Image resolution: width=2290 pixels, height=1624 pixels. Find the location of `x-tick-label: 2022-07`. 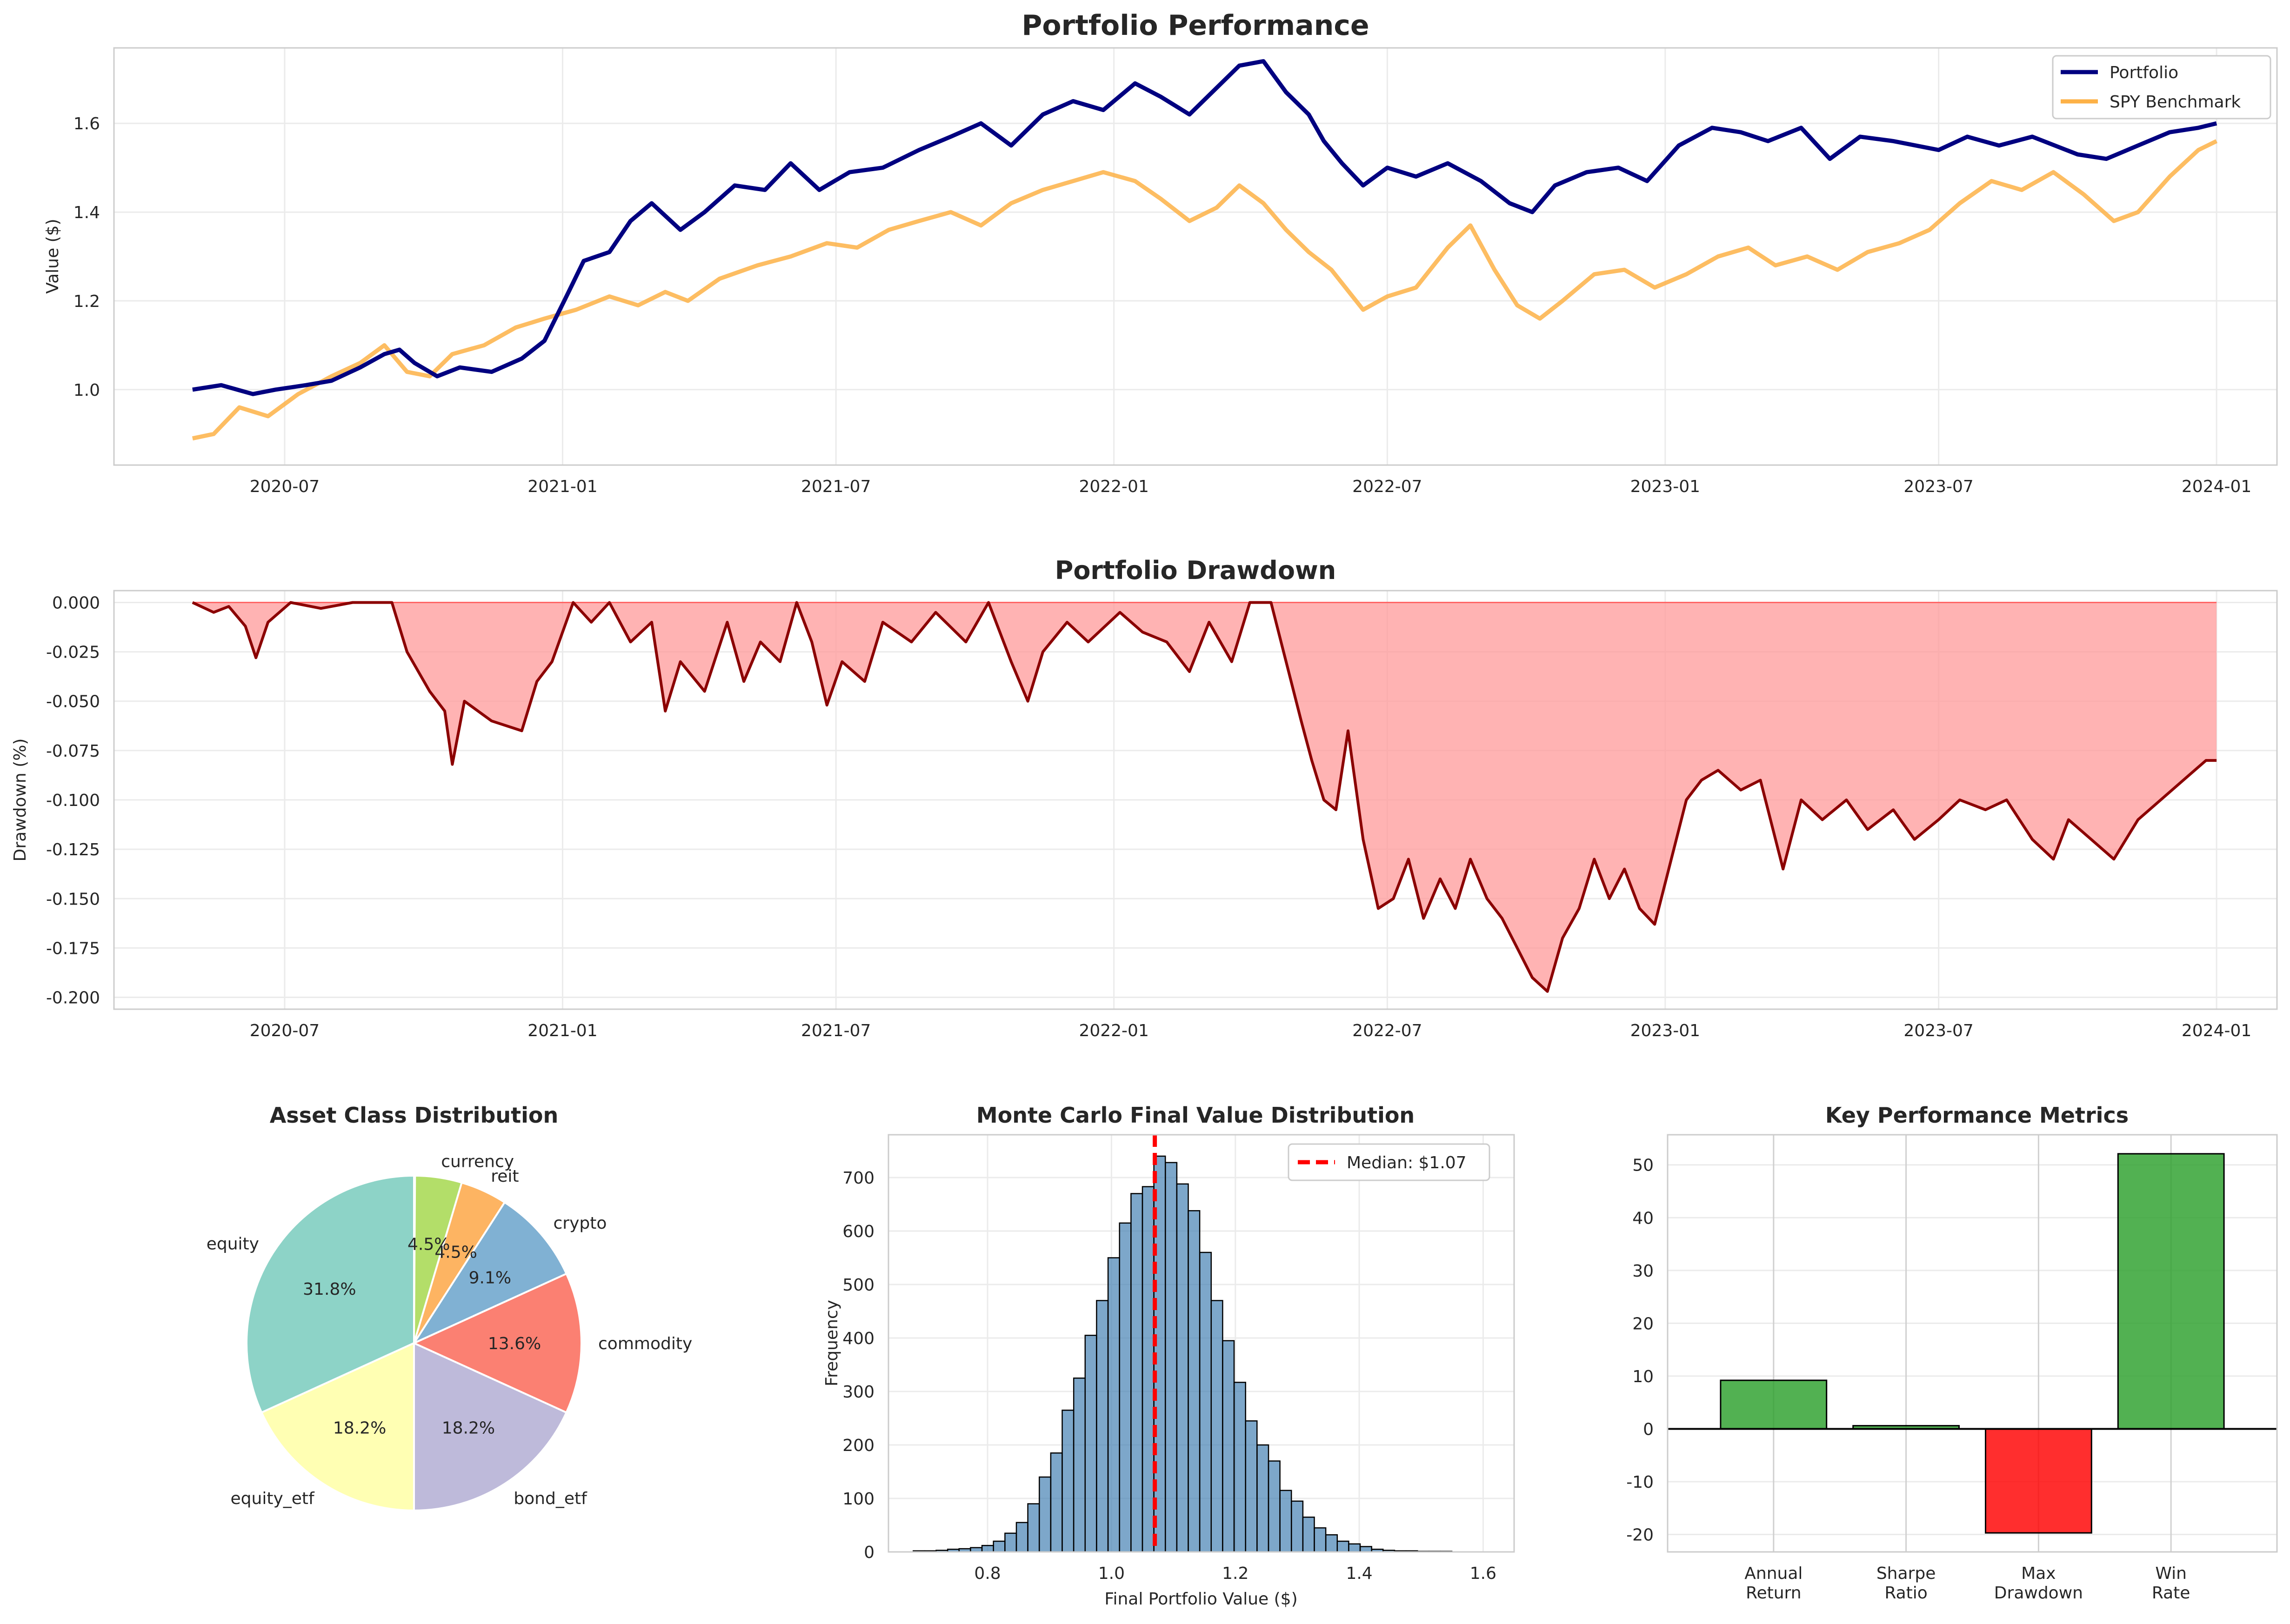

x-tick-label: 2022-07 is located at coordinates (1387, 487).